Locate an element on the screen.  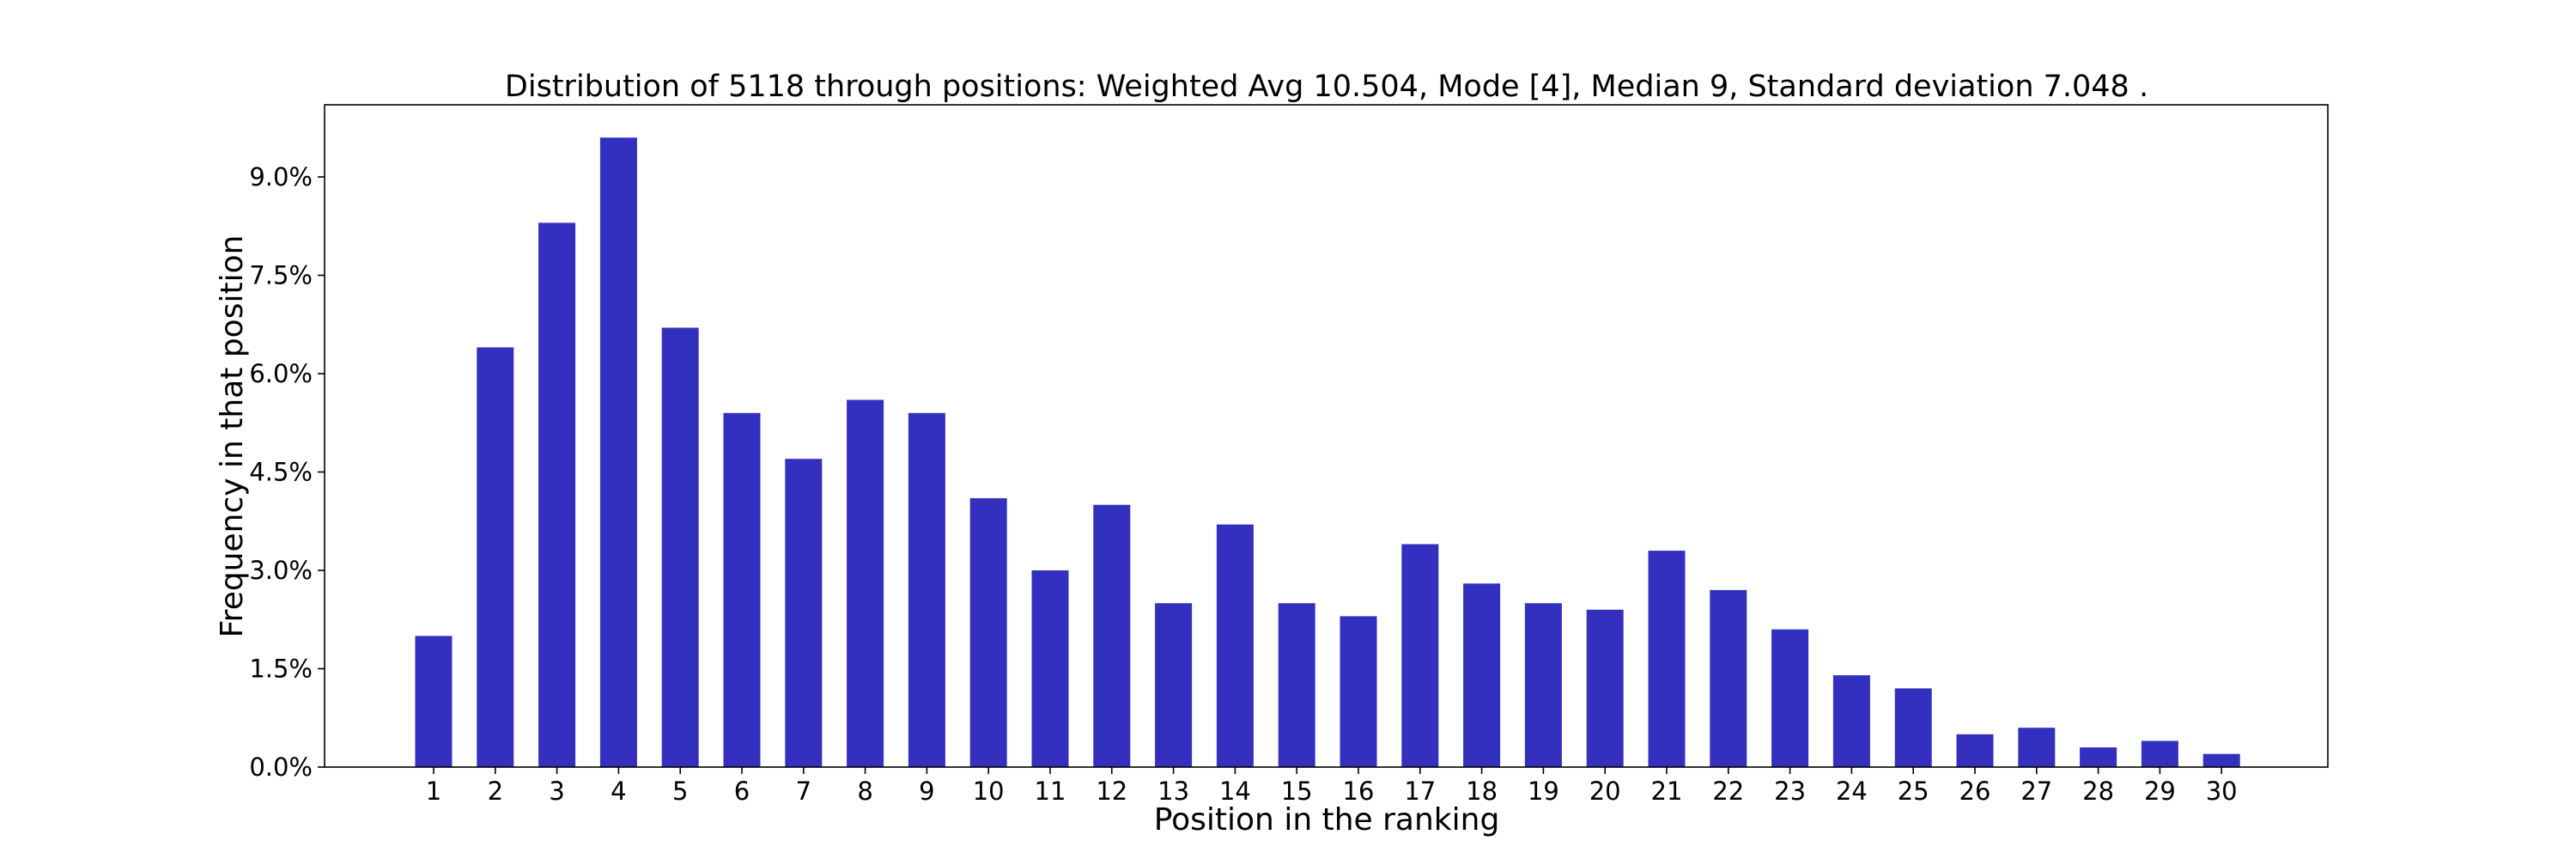
x-tick-label: 12 is located at coordinates (1111, 791).